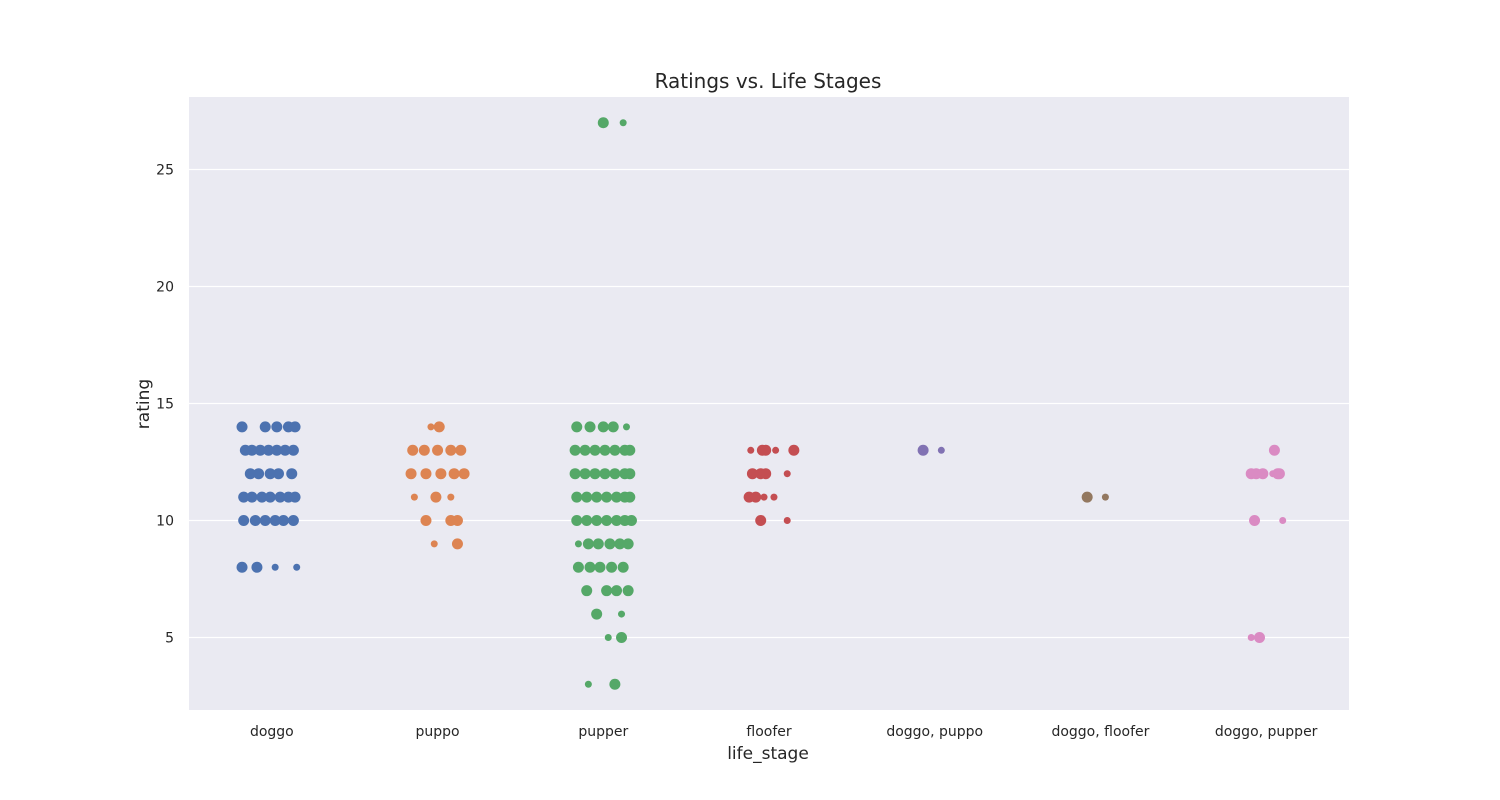  I want to click on x-axis-label: life_stage, so click(768, 754).